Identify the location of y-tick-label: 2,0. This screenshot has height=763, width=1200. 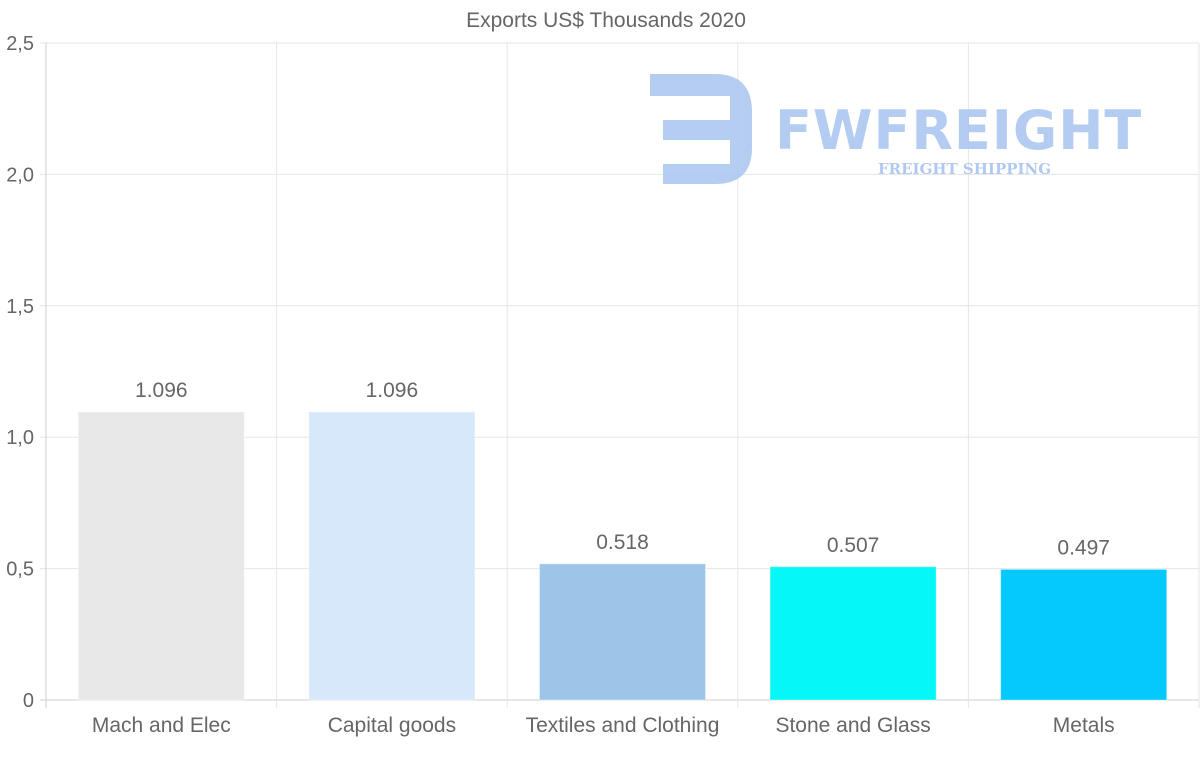
(20, 175).